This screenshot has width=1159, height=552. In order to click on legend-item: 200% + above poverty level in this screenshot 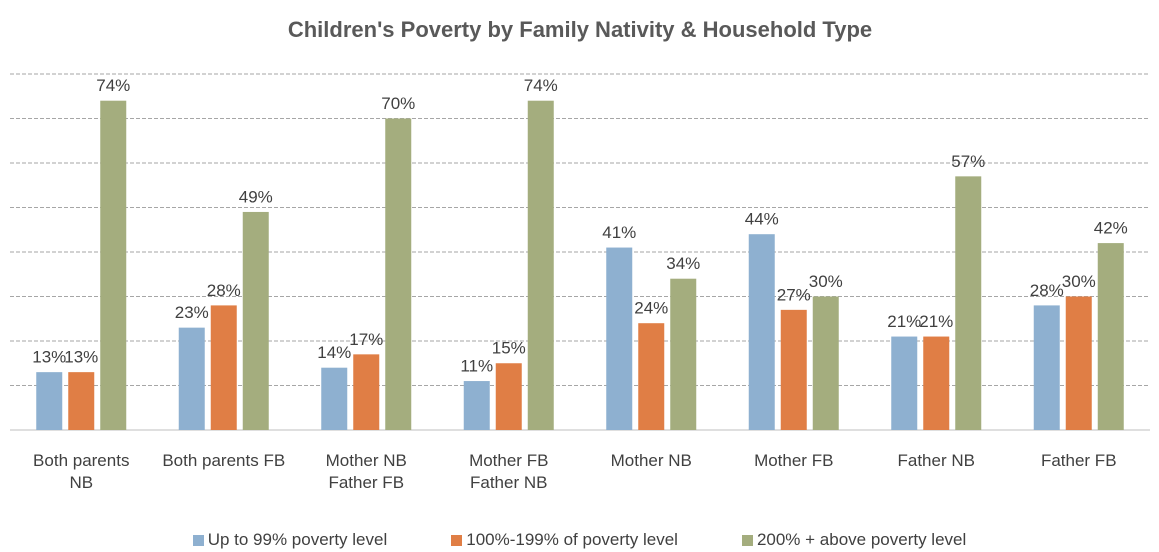, I will do `click(854, 540)`.